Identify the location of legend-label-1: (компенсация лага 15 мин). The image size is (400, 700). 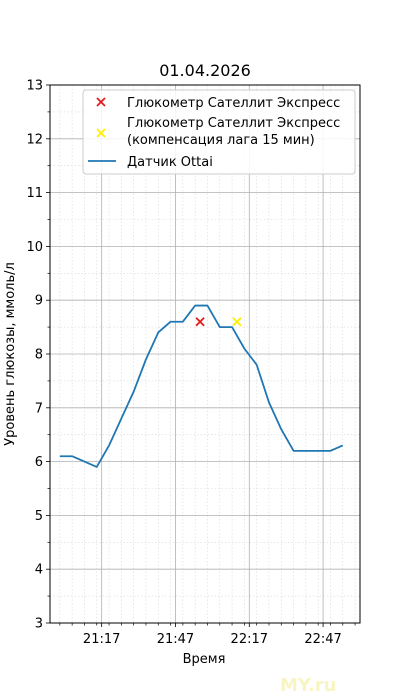
(221, 140).